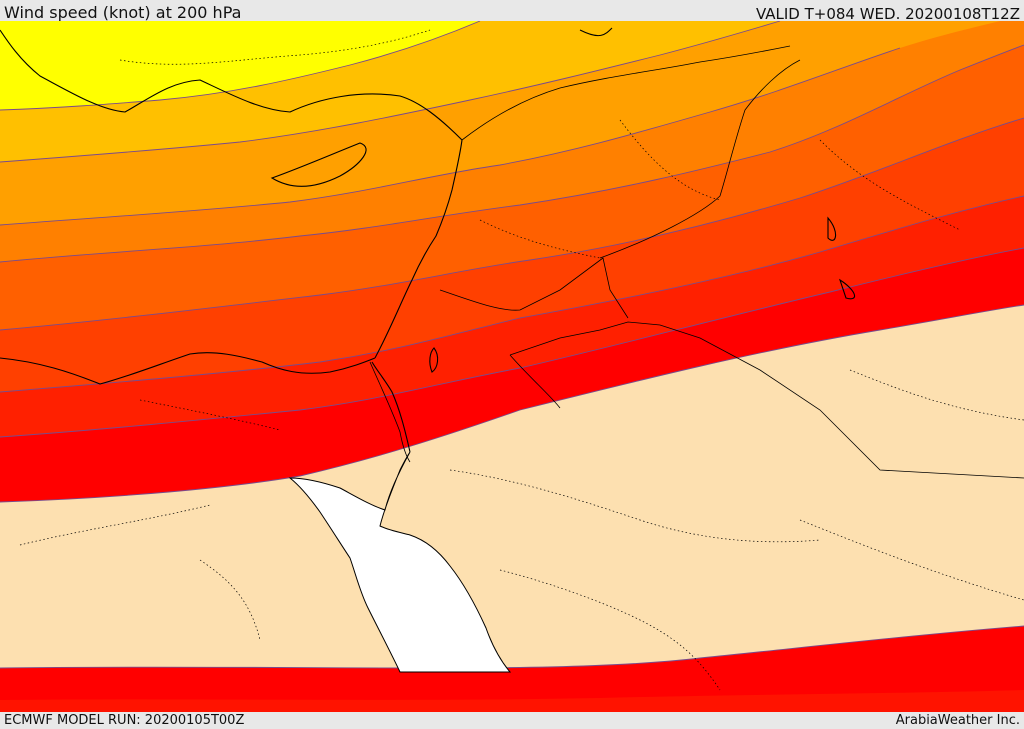 The image size is (1024, 729). Describe the element at coordinates (318, 164) in the screenshot. I see `coastline-cyprus` at that location.